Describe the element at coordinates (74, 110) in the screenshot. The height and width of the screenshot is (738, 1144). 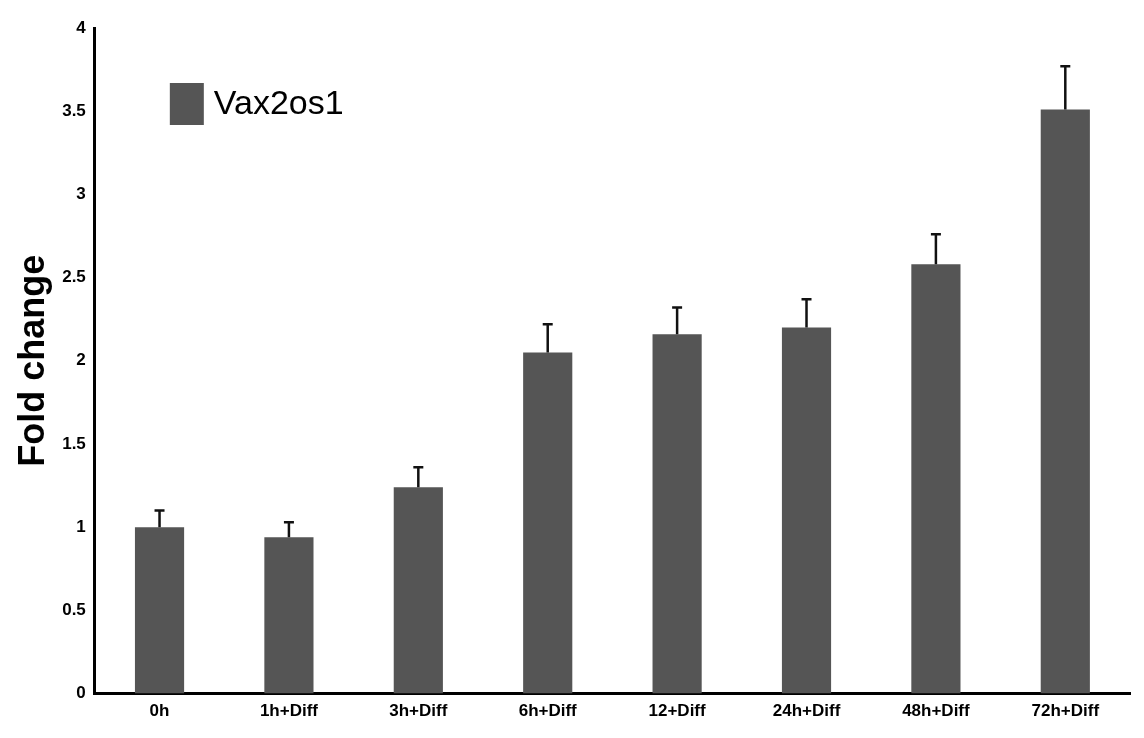
I see `y-tick-label: 3.5` at that location.